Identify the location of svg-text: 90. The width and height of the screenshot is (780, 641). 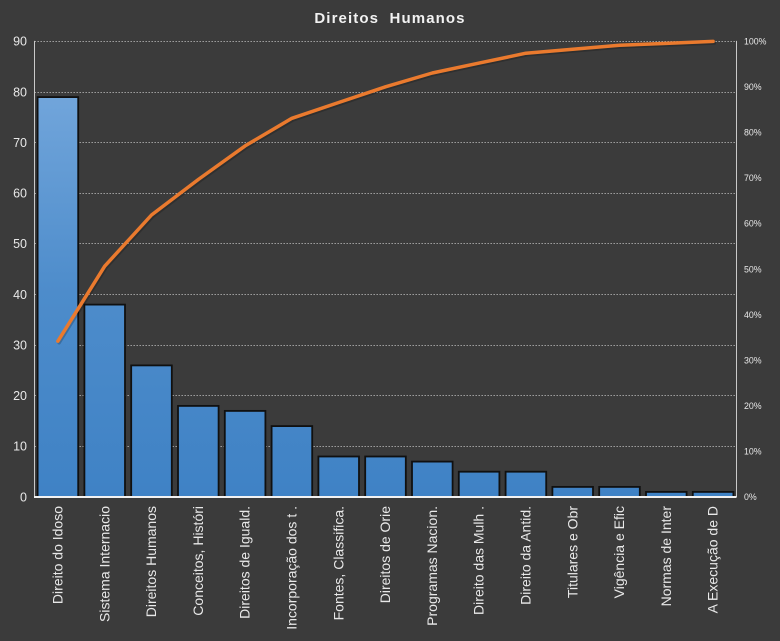
(20, 42).